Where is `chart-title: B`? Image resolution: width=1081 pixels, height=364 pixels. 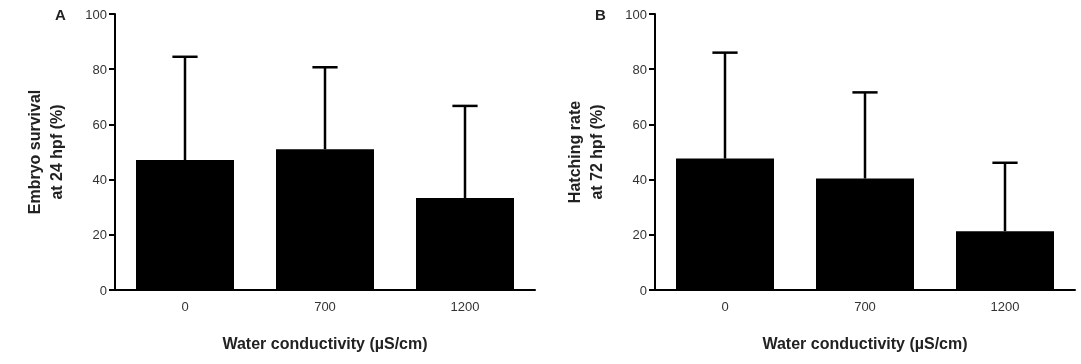
chart-title: B is located at coordinates (600, 14).